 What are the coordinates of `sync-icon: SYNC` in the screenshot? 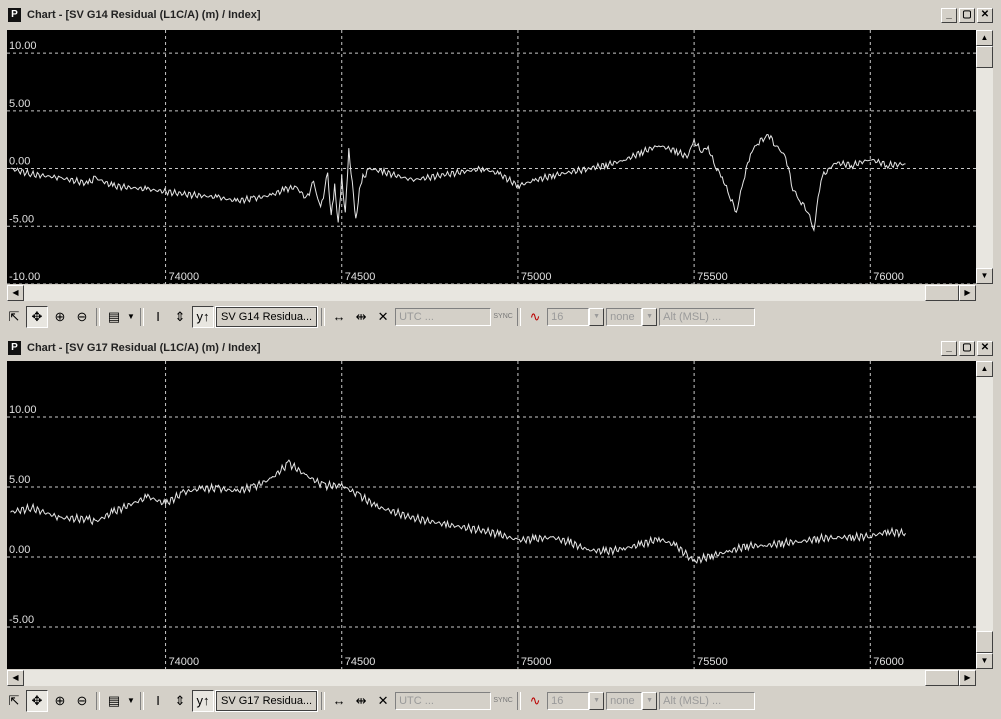 It's located at (503, 316).